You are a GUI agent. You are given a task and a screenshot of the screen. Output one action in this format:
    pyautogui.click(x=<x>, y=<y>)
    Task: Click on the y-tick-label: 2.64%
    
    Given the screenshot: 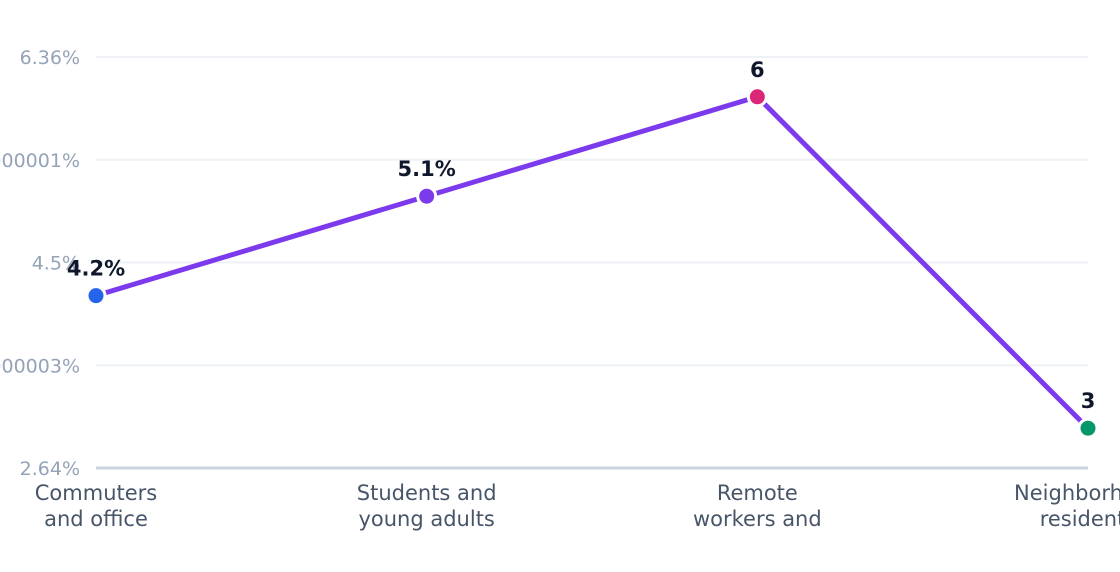 What is the action you would take?
    pyautogui.click(x=50, y=469)
    